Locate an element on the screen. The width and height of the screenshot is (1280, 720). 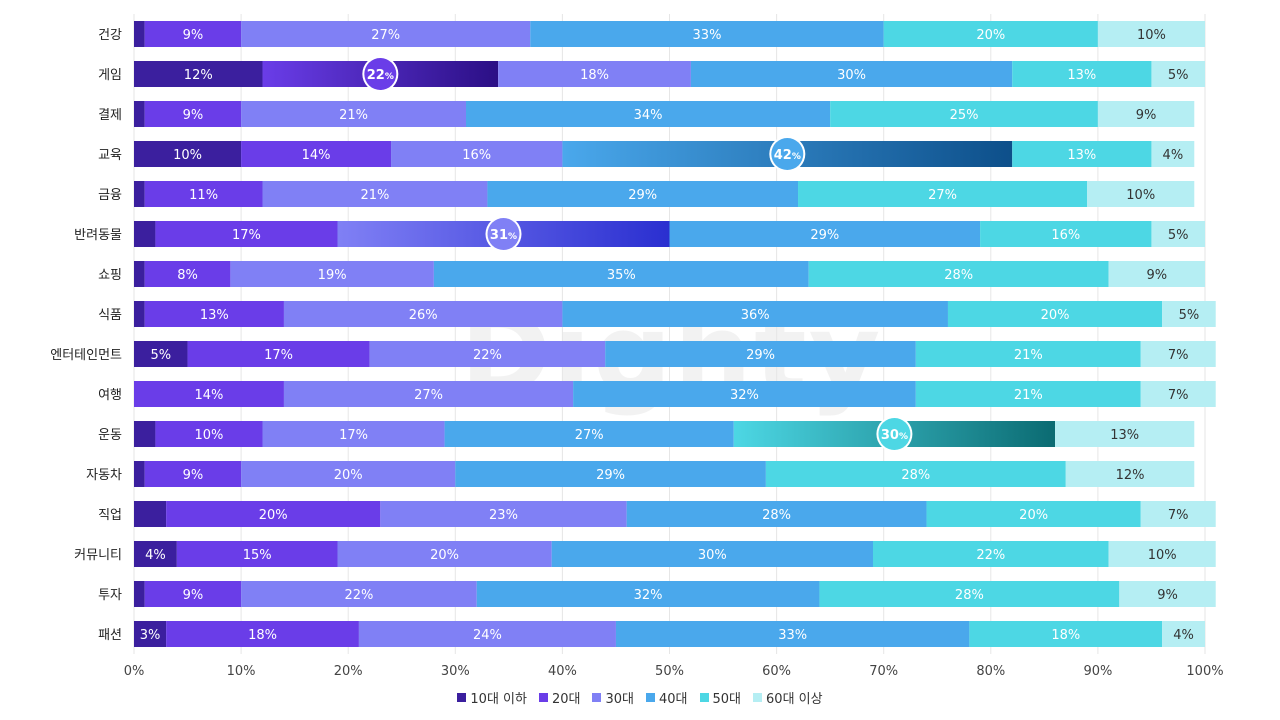
legend-item: 40대 is located at coordinates (667, 697).